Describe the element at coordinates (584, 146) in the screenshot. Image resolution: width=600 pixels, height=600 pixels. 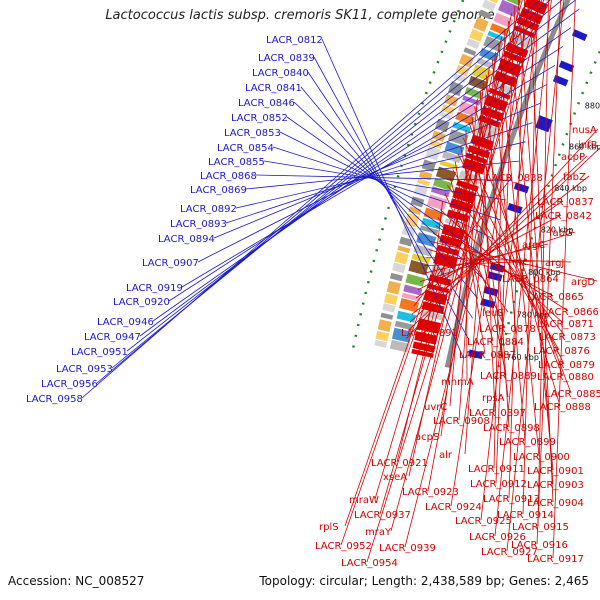
I see `kbp-tick-label: 860 kbp` at that location.